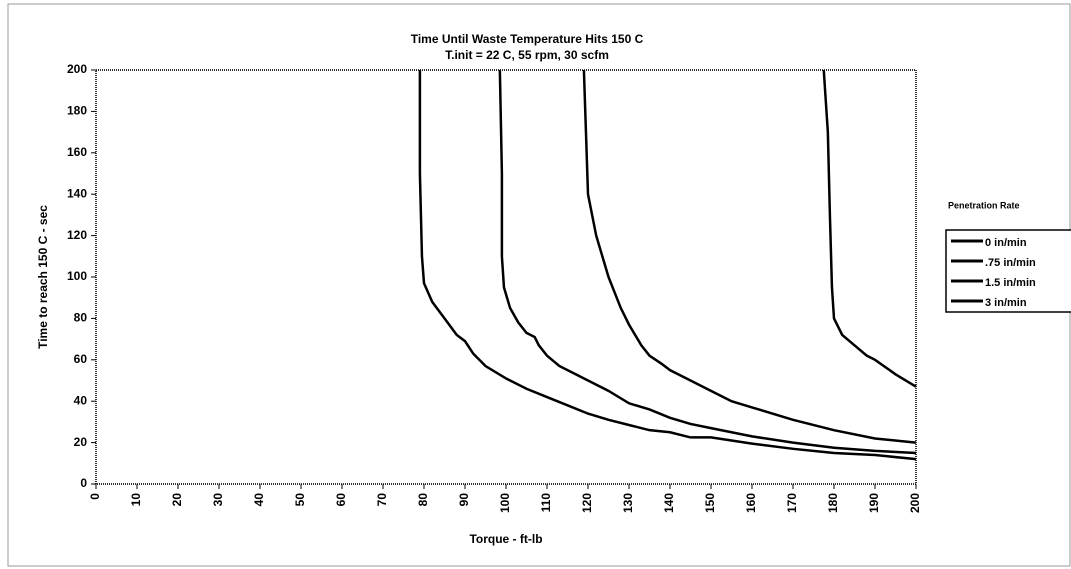 This screenshot has width=1071, height=569. I want to click on legend-label: 1.5 in/min, so click(1010, 283).